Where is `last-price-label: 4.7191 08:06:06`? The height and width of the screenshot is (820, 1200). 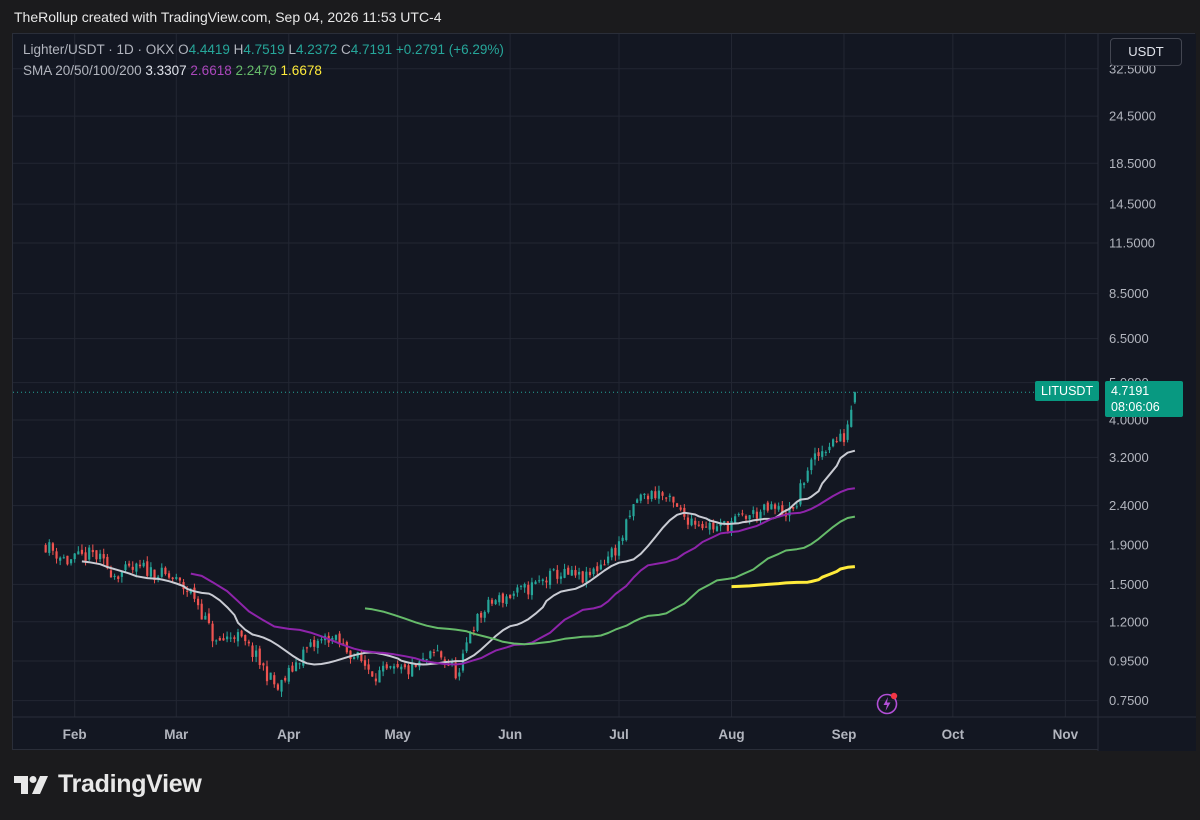
last-price-label: 4.7191 08:06:06 is located at coordinates (1144, 399).